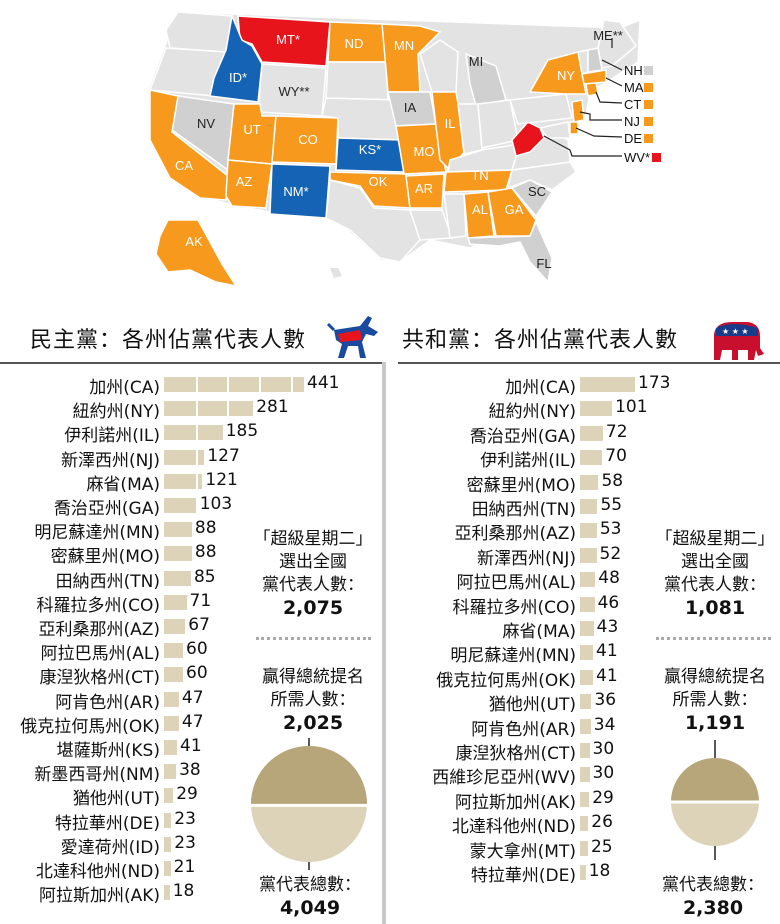 Image resolution: width=780 pixels, height=924 pixels. Describe the element at coordinates (509, 252) in the screenshot. I see `state-fl` at that location.